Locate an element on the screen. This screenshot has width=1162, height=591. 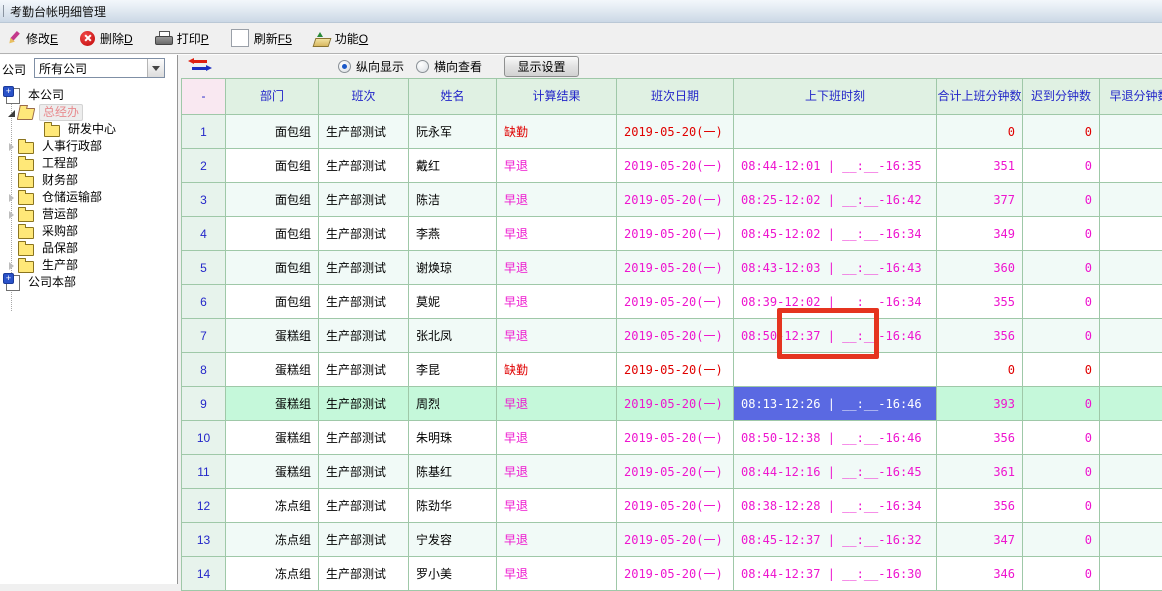
toolbar-button-edit: 修改E is located at coordinates (32, 38).